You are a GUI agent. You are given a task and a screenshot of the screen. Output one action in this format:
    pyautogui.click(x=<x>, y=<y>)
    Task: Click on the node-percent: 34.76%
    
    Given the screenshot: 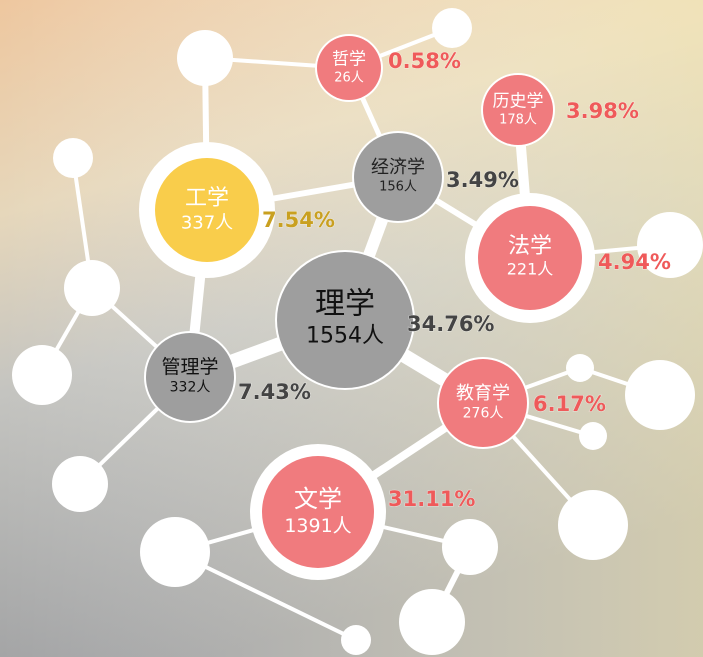 What is the action you would take?
    pyautogui.click(x=450, y=324)
    